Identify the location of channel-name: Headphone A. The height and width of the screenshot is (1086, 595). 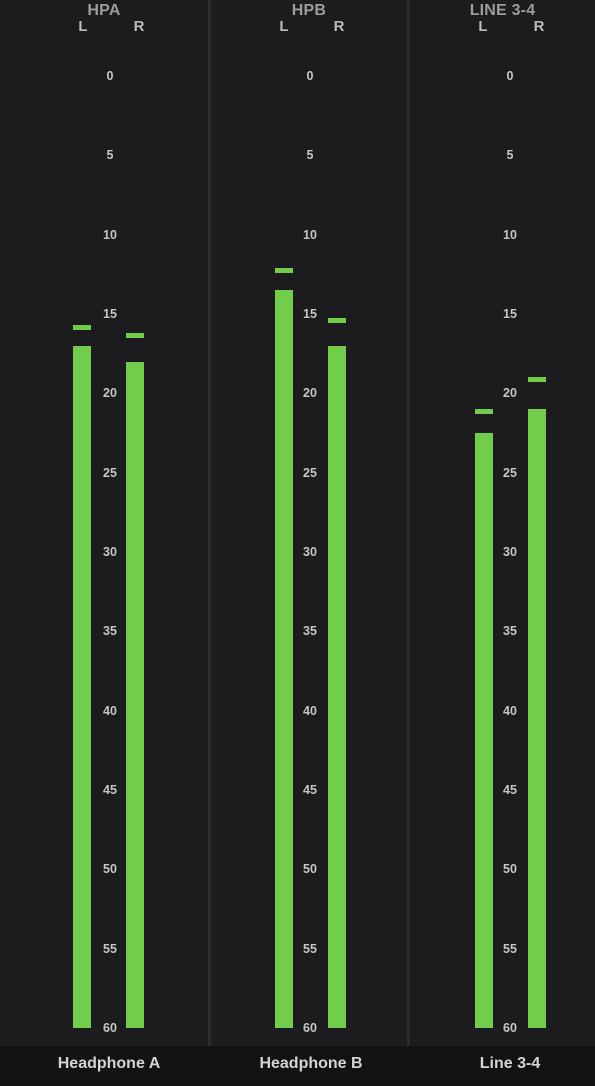
(109, 1063).